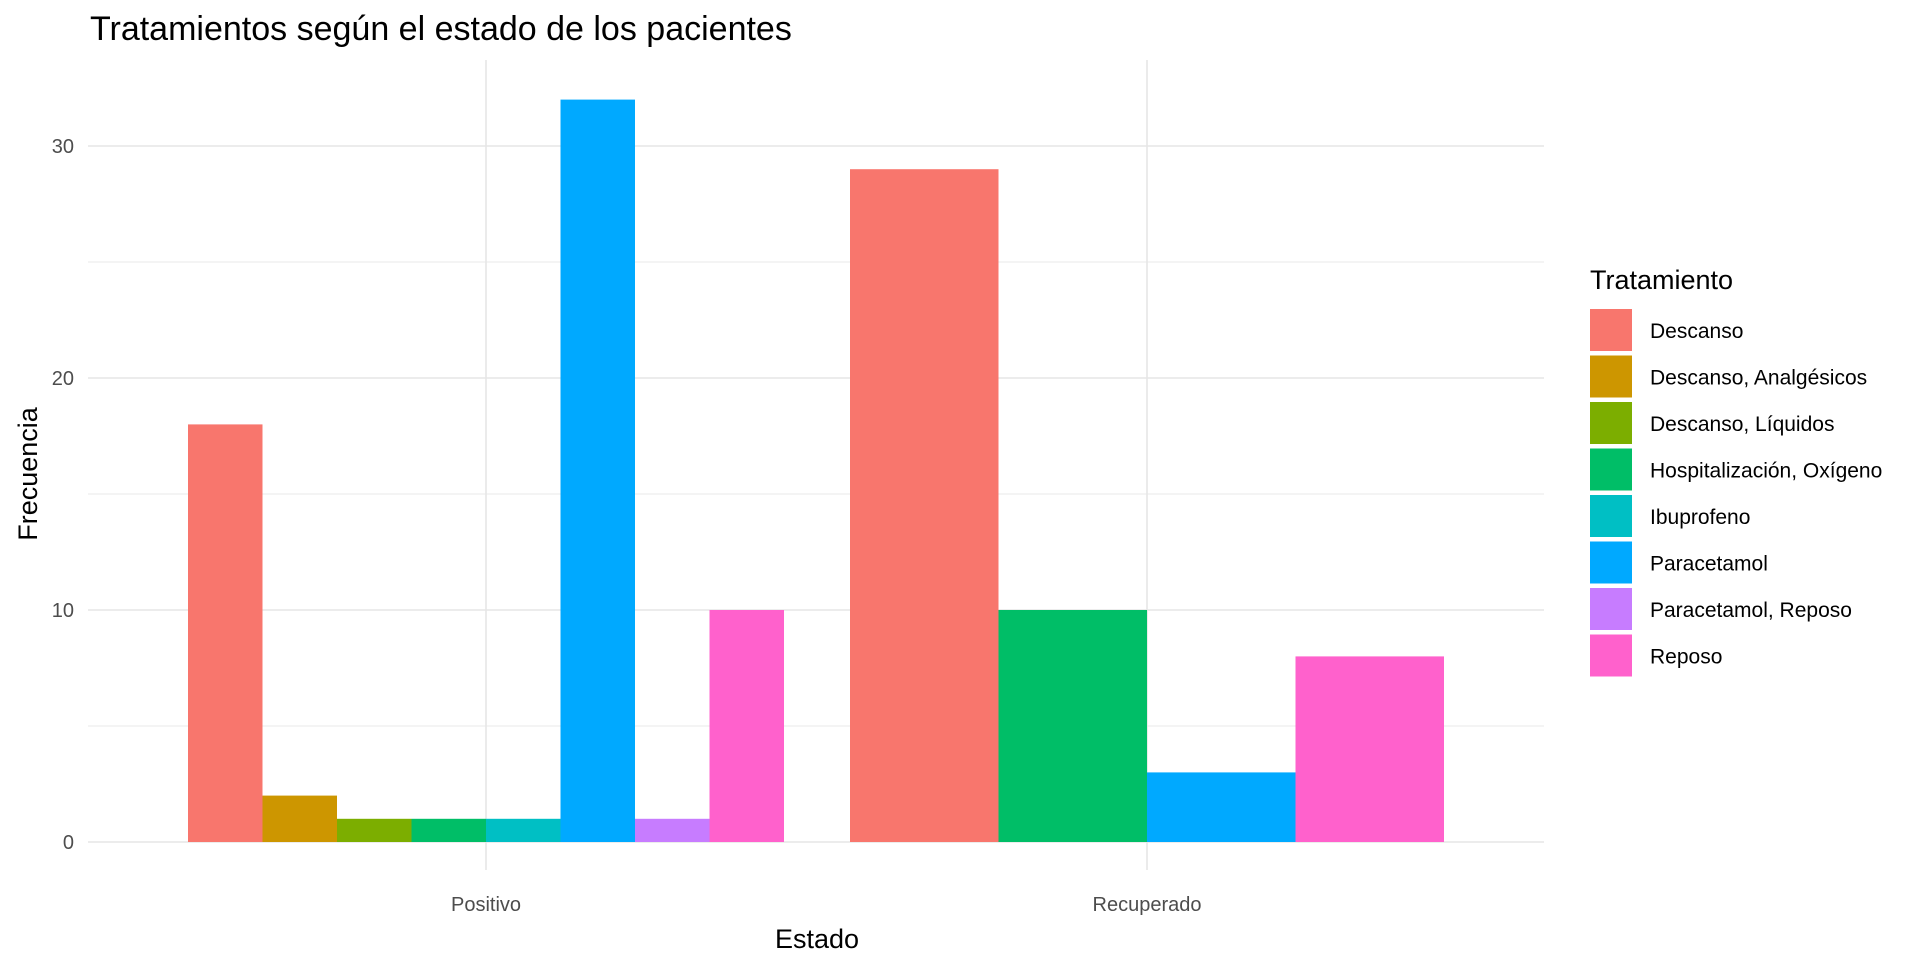 The height and width of the screenshot is (960, 1920). Describe the element at coordinates (1758, 378) in the screenshot. I see `legend-label: Descanso, Analgésicos` at that location.